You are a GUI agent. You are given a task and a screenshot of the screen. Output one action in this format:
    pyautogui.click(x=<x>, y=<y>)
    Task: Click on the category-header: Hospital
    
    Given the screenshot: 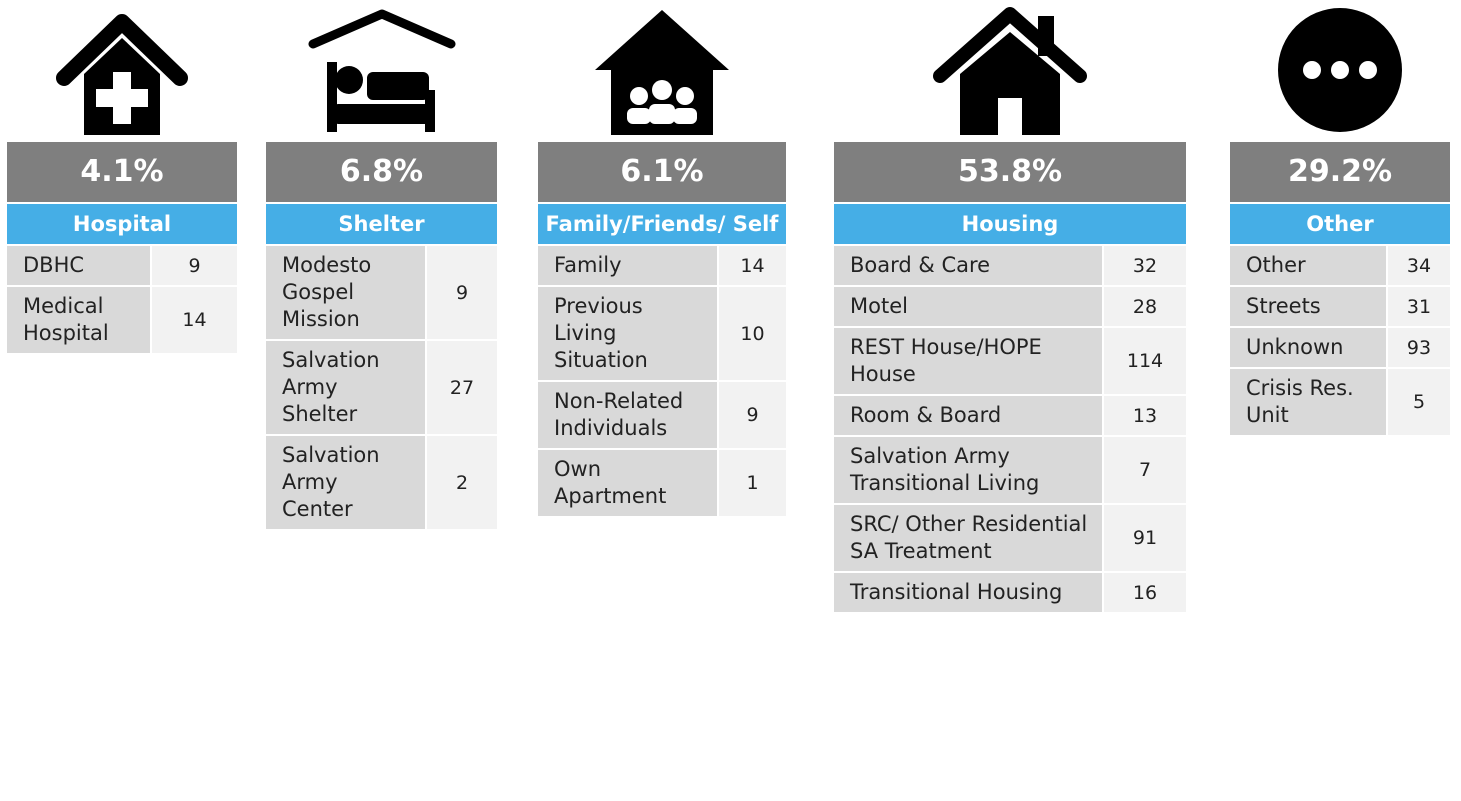 What is the action you would take?
    pyautogui.click(x=122, y=224)
    